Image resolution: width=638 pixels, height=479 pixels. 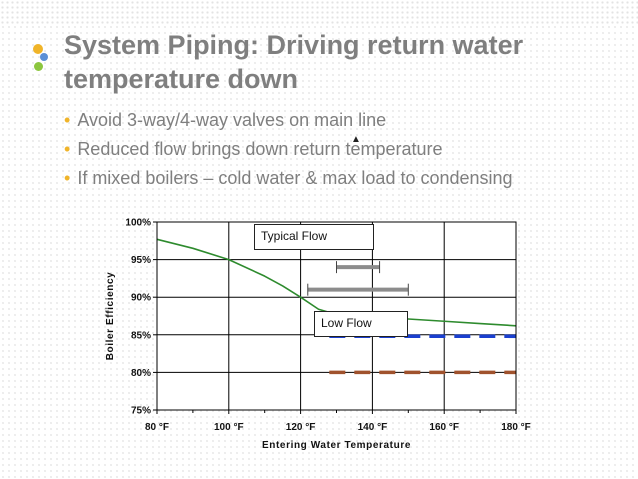 I want to click on logo-dot-green, so click(x=38, y=66).